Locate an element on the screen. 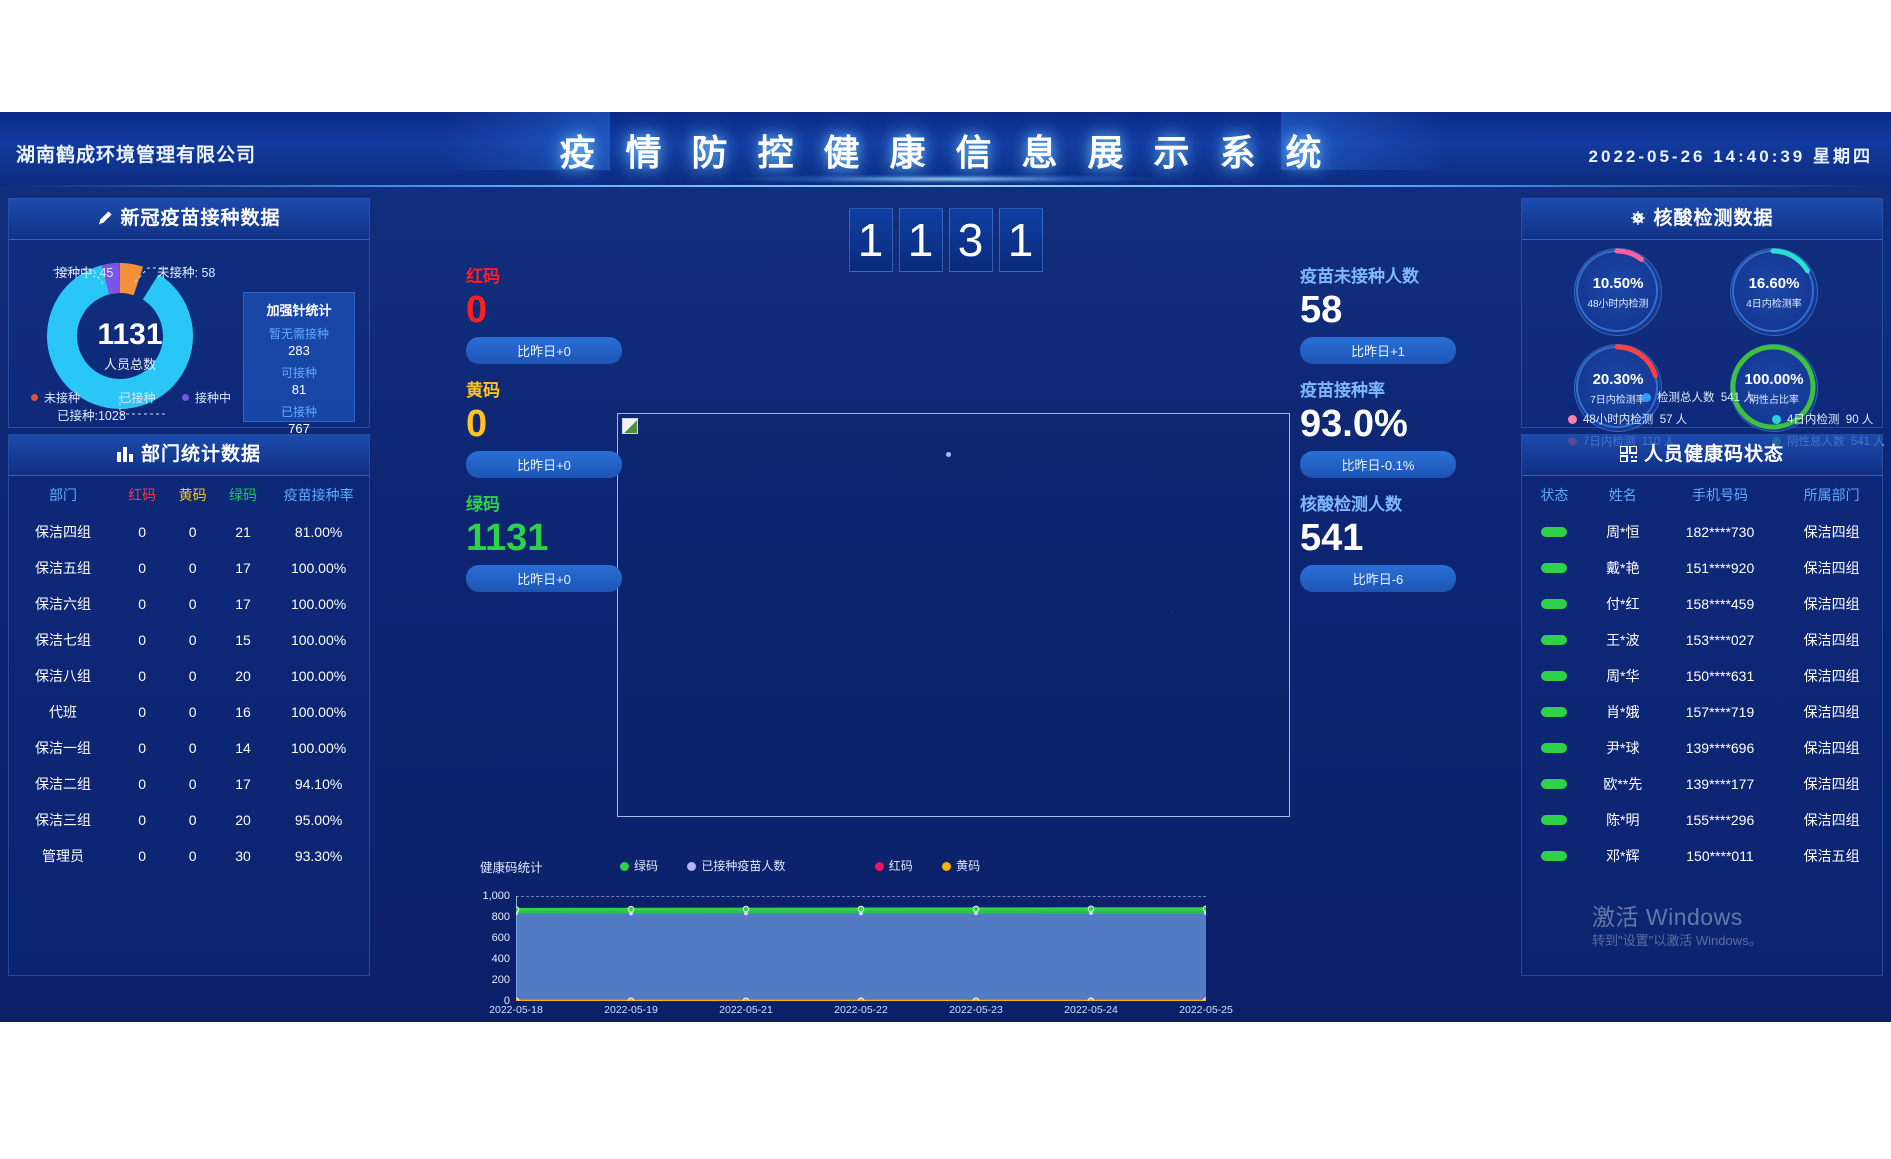 This screenshot has width=1891, height=1159. health-cell-phone: 139****696 is located at coordinates (1720, 748).